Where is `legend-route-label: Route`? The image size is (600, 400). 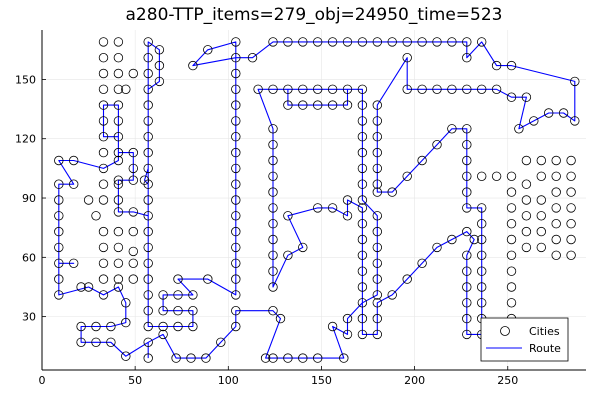
legend-route-label: Route is located at coordinates (545, 348).